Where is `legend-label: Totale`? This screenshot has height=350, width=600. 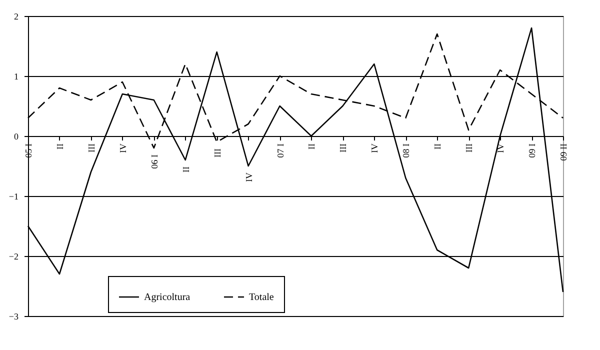
legend-label: Totale is located at coordinates (261, 297).